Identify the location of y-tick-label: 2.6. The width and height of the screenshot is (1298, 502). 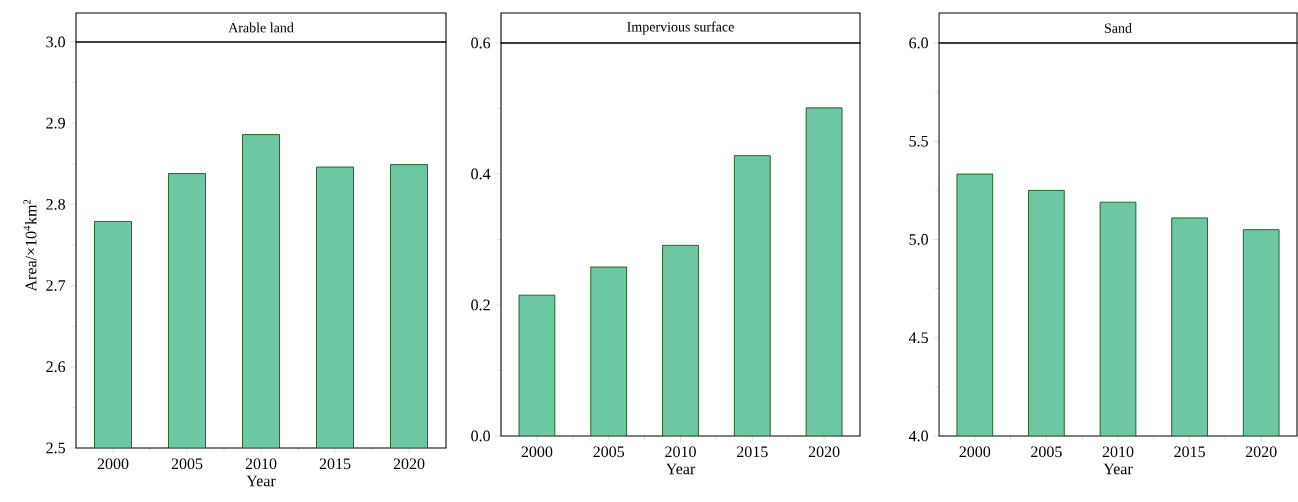
(56, 367).